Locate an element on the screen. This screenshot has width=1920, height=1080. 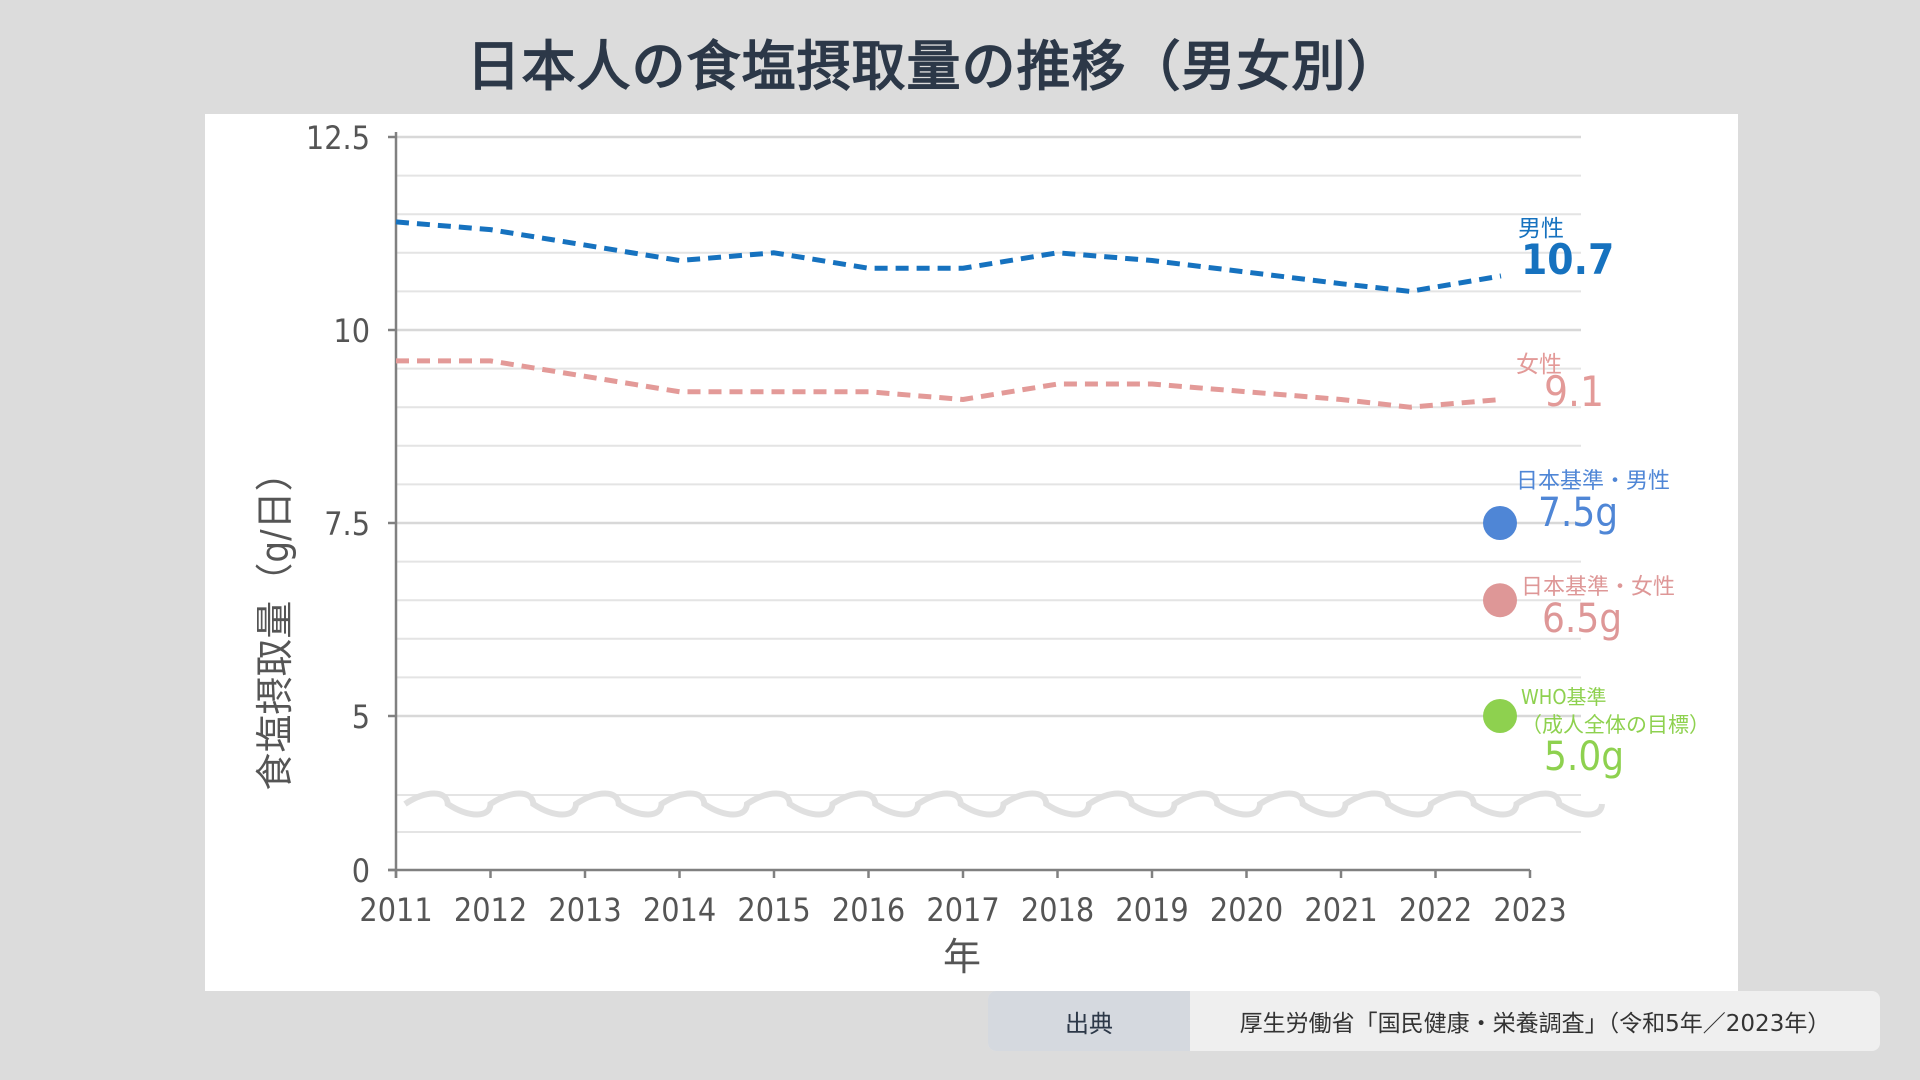
series-line-male is located at coordinates (948, 256).